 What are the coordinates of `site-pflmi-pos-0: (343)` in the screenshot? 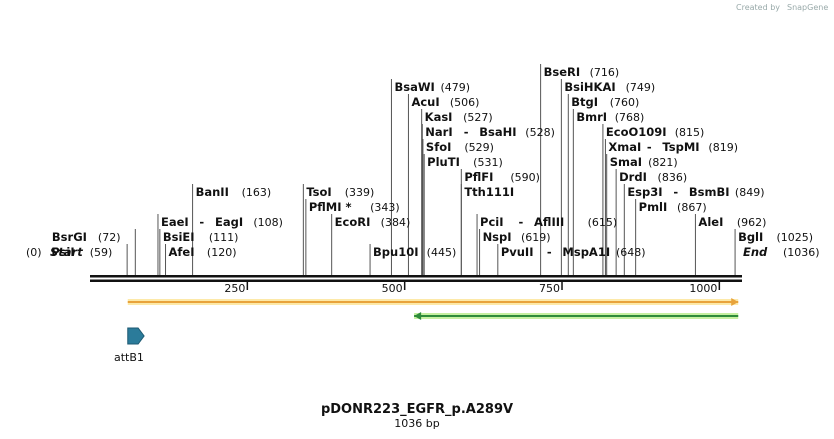 It's located at (385, 207).